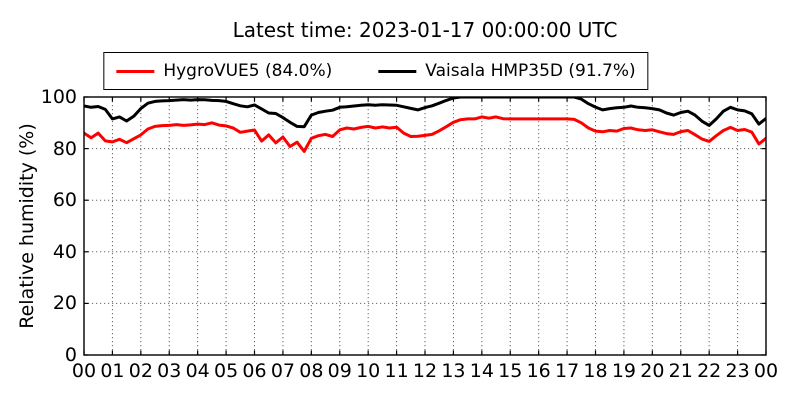  What do you see at coordinates (64, 251) in the screenshot?
I see `y-tick-label: 40` at bounding box center [64, 251].